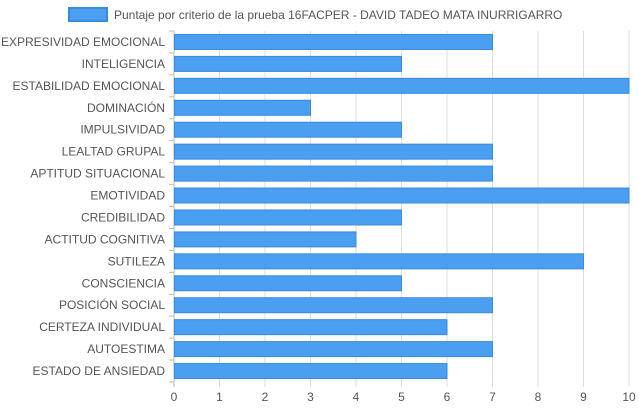  I want to click on category-label: INTELIGENCIA, so click(123, 64).